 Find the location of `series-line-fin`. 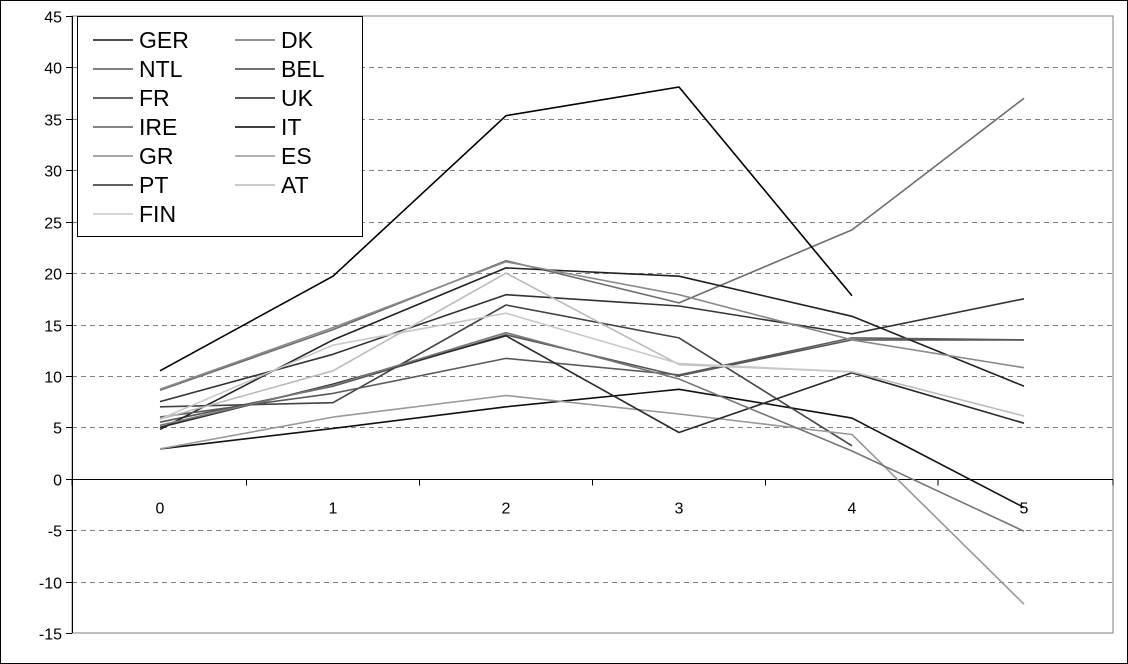

series-line-fin is located at coordinates (506, 366).